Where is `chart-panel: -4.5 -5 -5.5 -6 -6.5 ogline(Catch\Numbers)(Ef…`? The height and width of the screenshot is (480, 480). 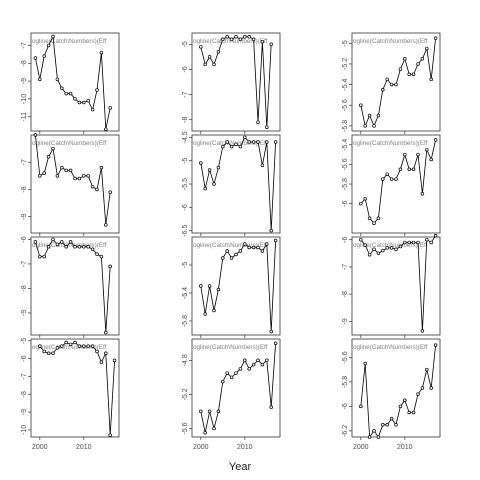 chart-panel: -4.5 -5 -5.5 -6 -6.5 ogline(Catch\Numbers)(Ef… is located at coordinates (231, 184).